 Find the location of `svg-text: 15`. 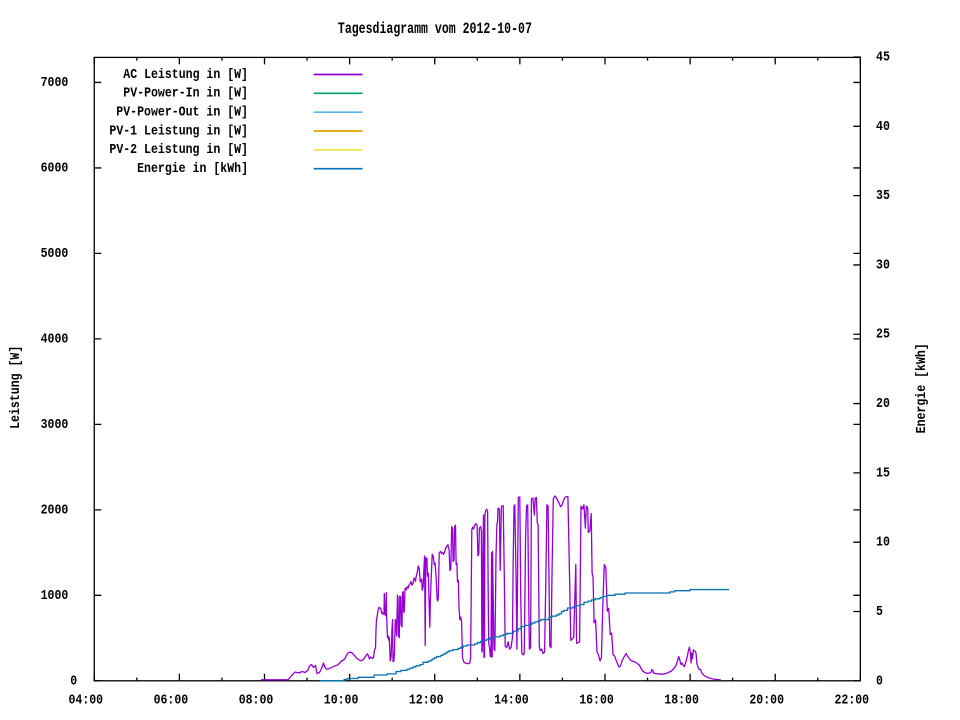

svg-text: 15 is located at coordinates (883, 473).